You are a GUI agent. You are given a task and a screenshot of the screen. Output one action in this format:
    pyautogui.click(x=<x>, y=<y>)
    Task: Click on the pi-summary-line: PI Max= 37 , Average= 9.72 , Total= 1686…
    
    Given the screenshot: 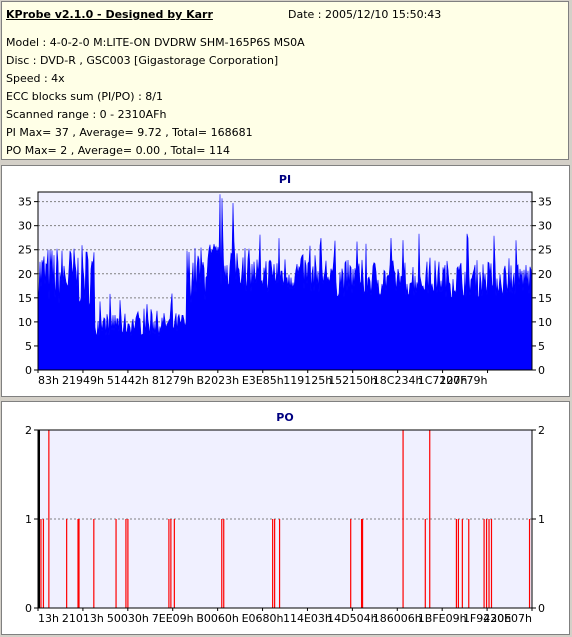 What is the action you would take?
    pyautogui.click(x=129, y=132)
    